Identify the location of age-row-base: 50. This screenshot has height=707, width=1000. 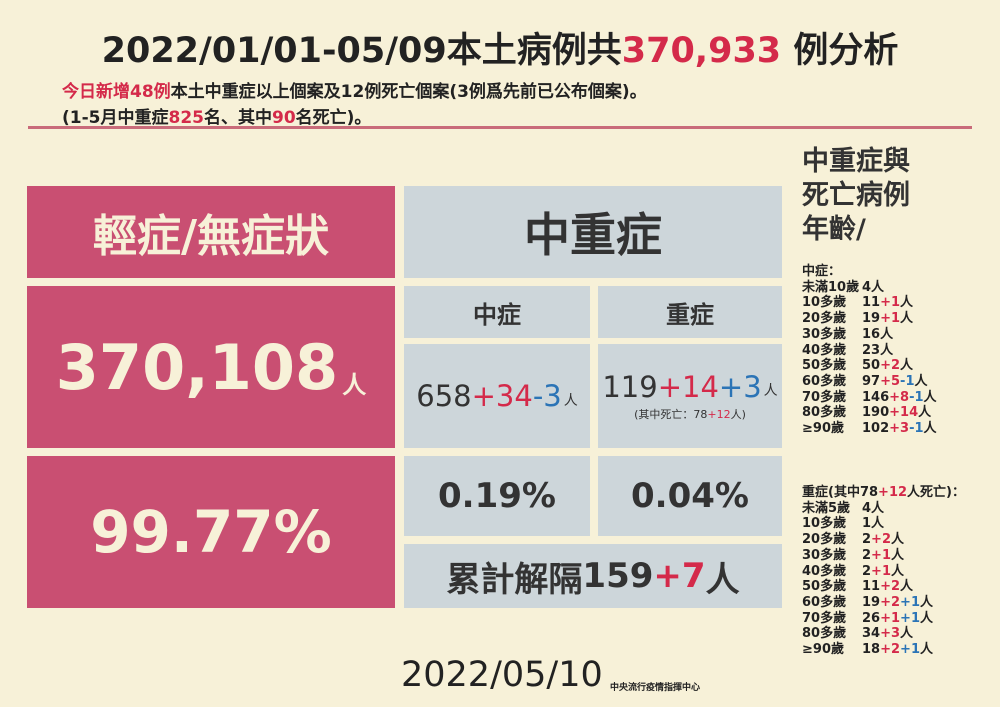
(871, 366).